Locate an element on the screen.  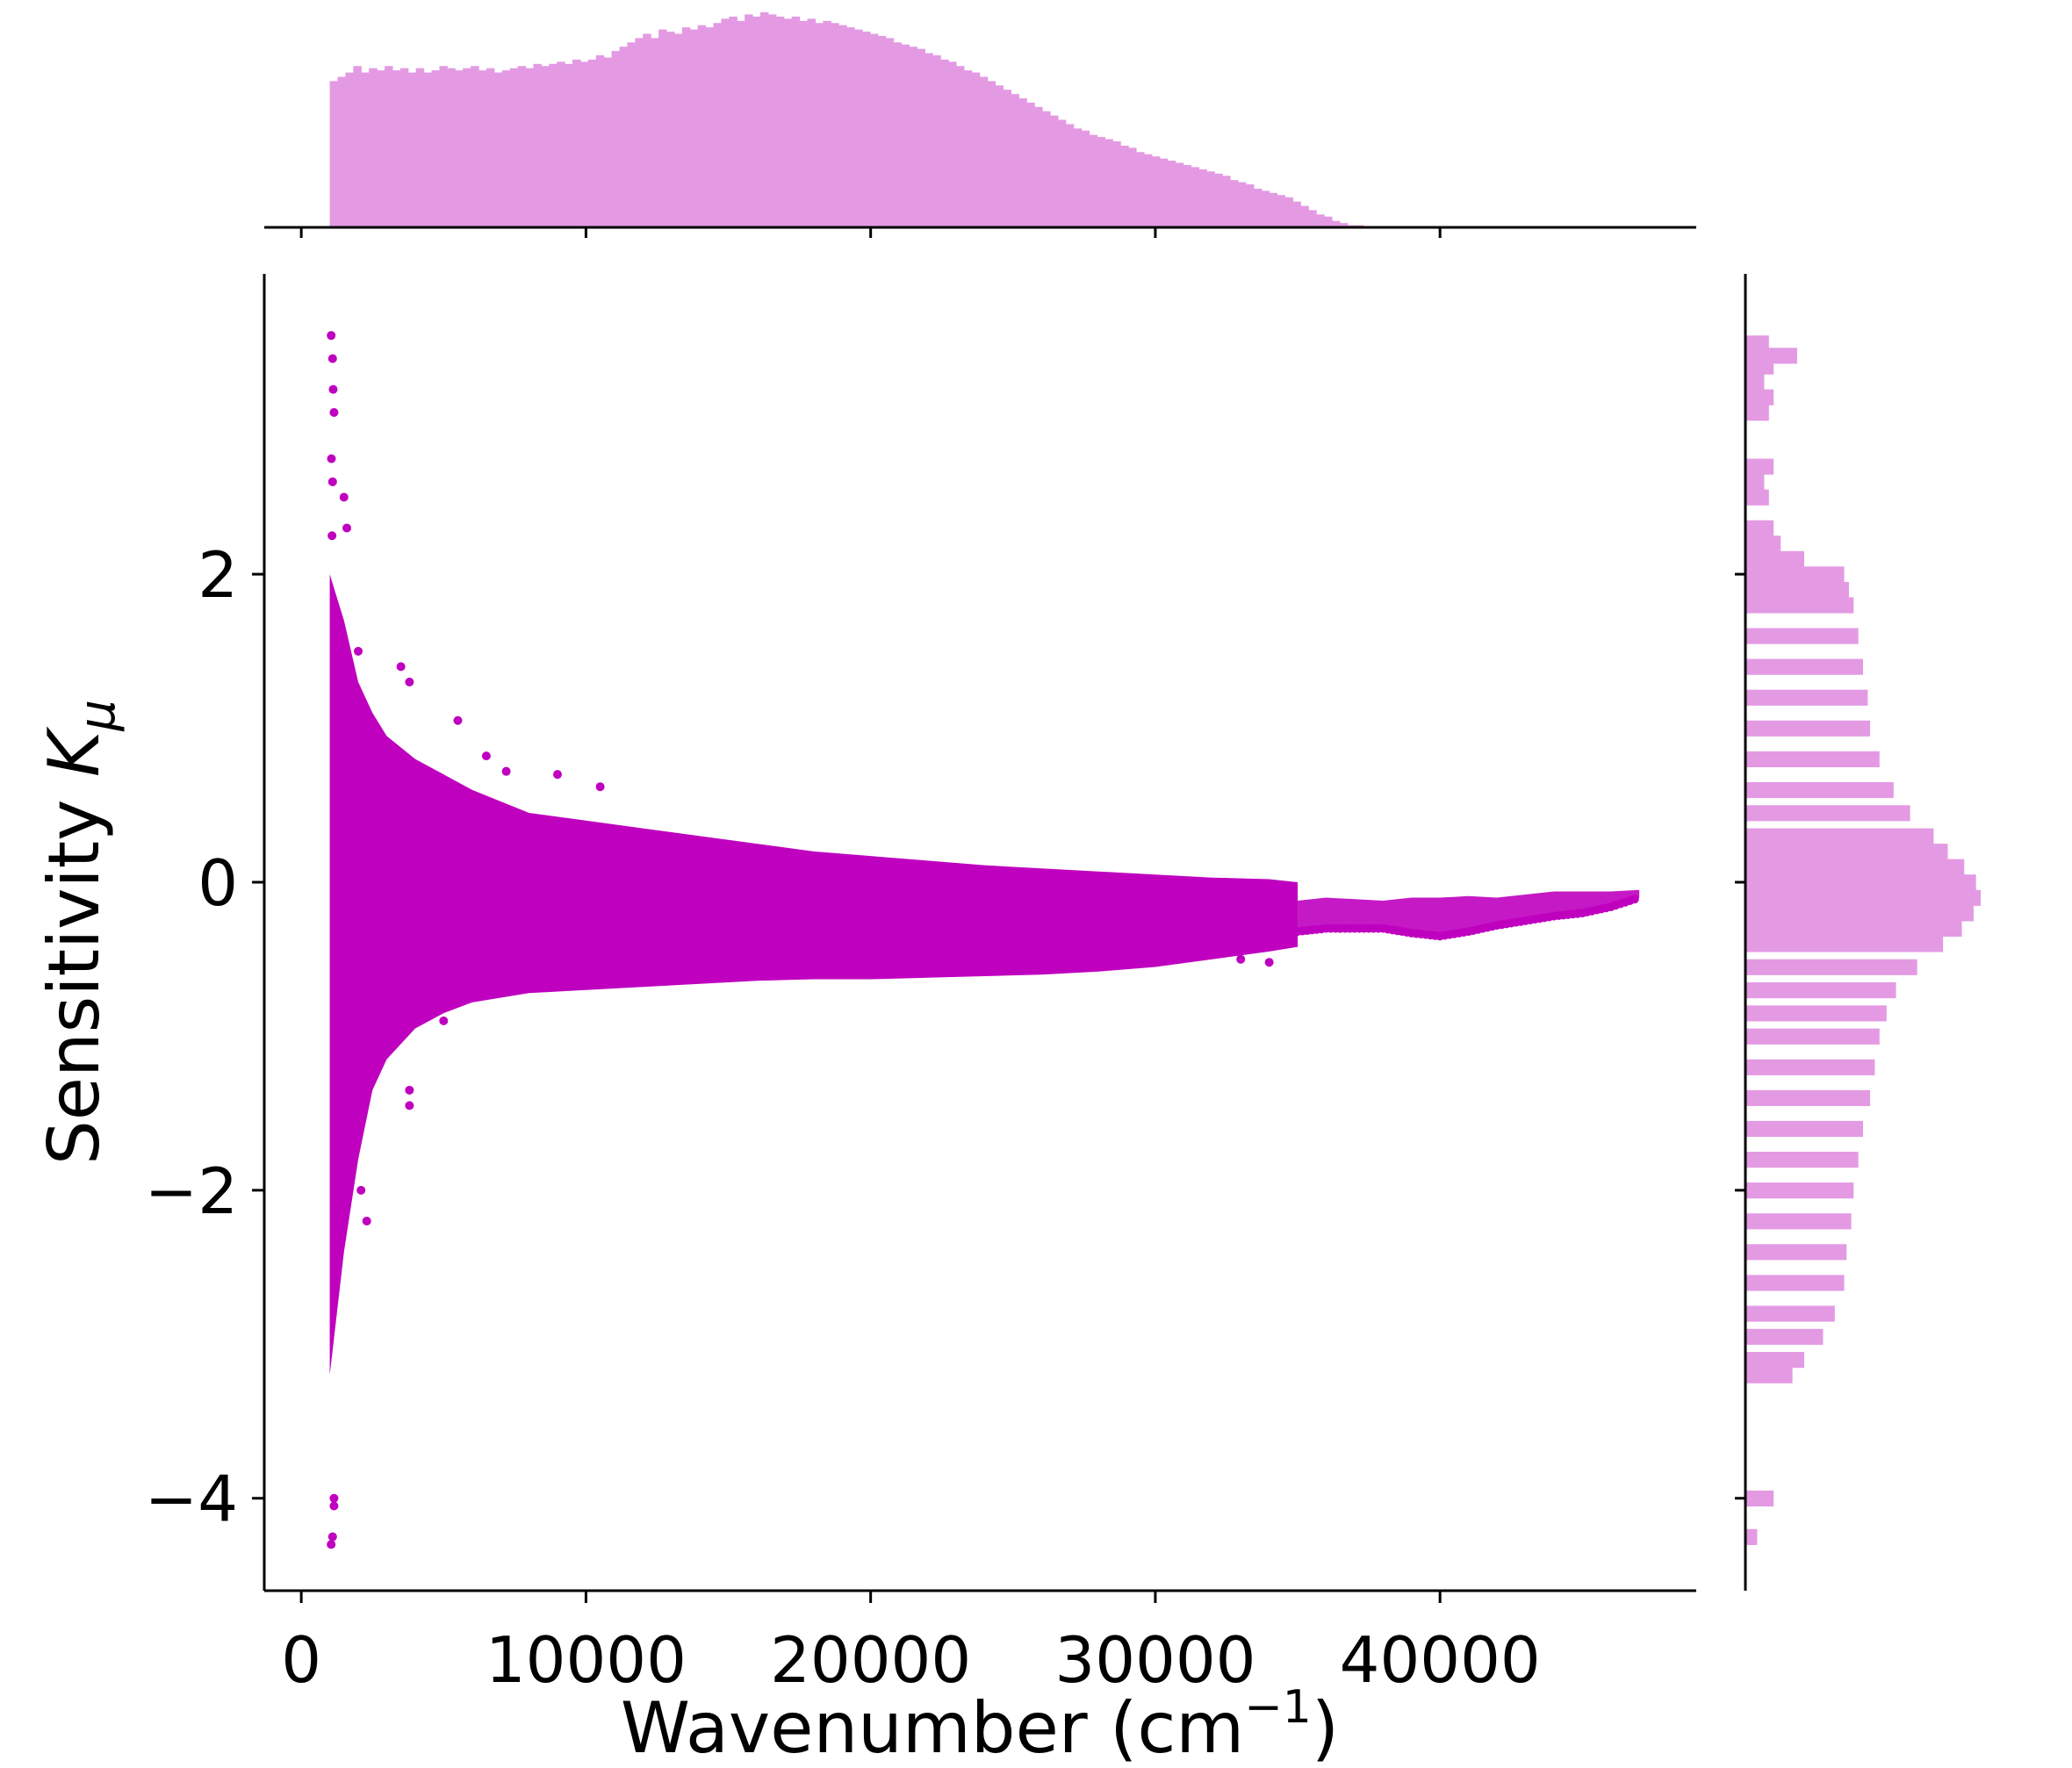
y-tick-label: −4 is located at coordinates (191, 1499).